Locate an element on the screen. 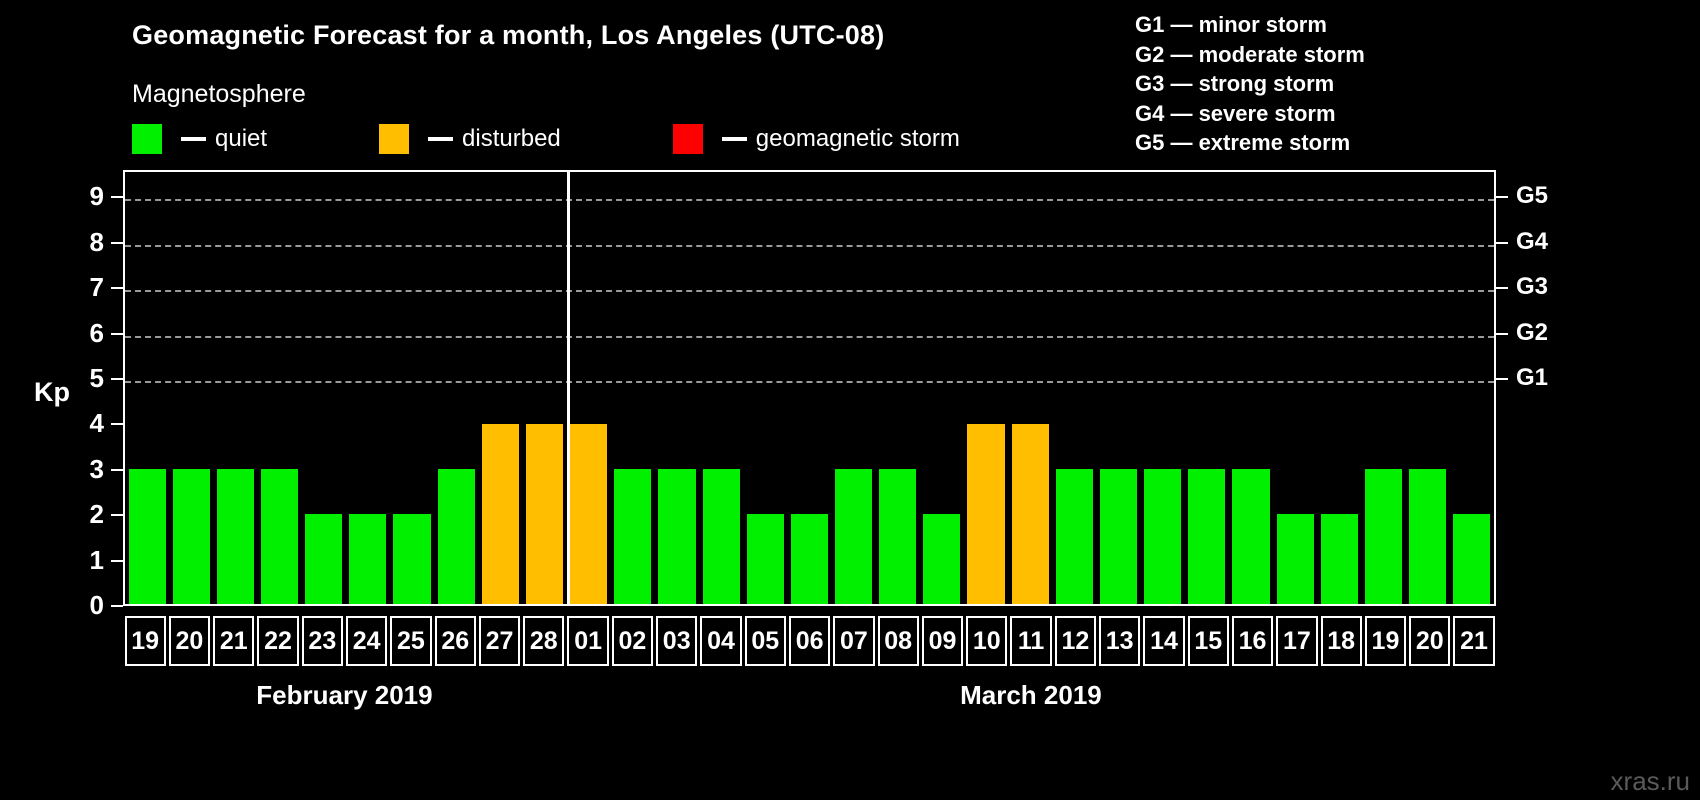 This screenshot has width=1700, height=800. y-tick-label: 4 is located at coordinates (96, 423).